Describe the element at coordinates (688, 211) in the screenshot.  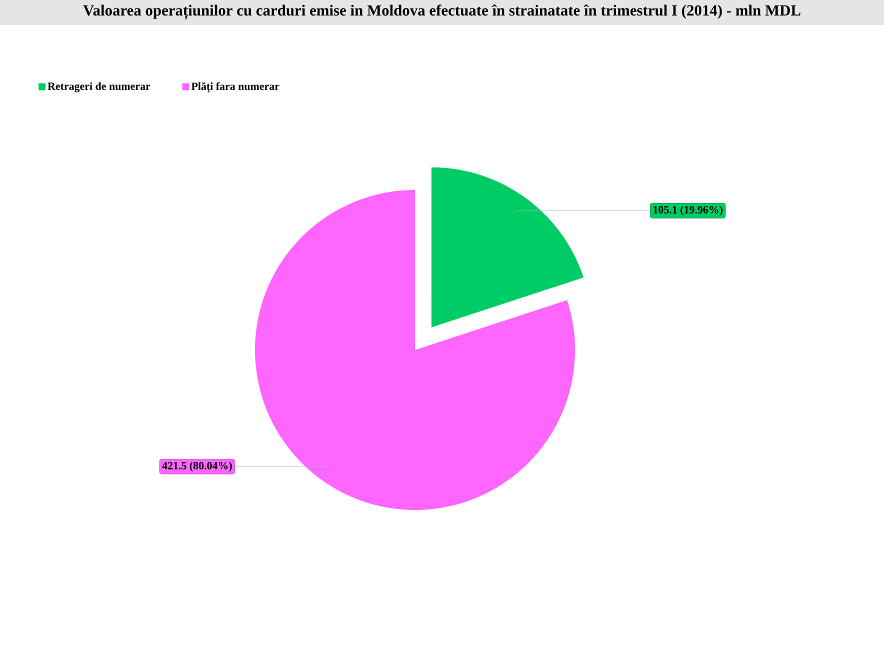
I see `data-label: 105.1 (19.96%)` at that location.